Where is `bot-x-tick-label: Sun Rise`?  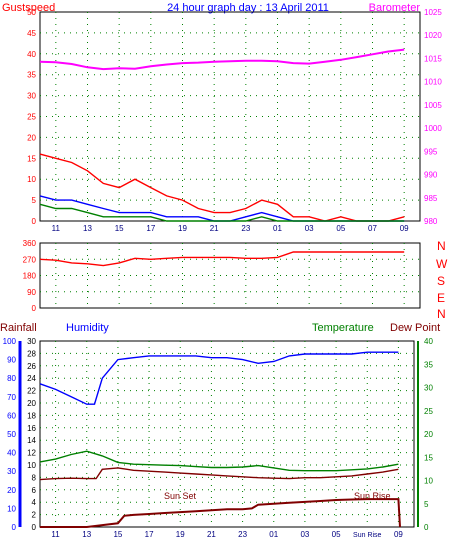 bot-x-tick-label: Sun Rise is located at coordinates (367, 535).